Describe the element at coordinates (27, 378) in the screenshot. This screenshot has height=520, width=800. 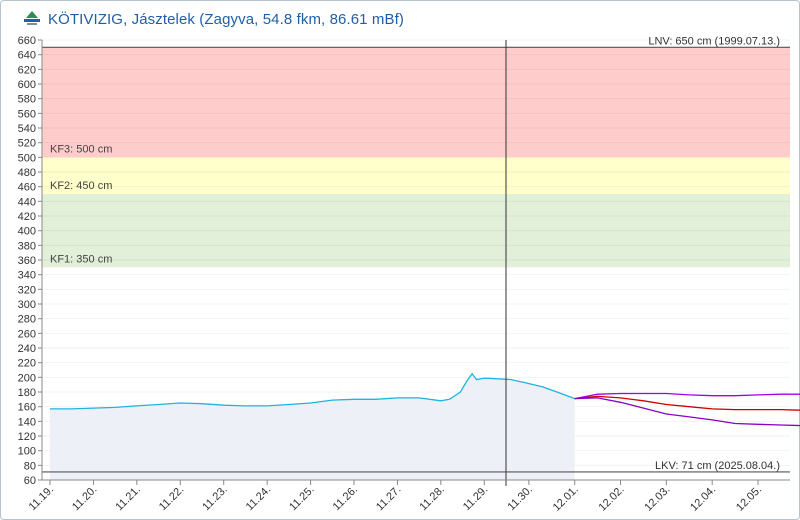
I see `y-tick-label: 200` at that location.